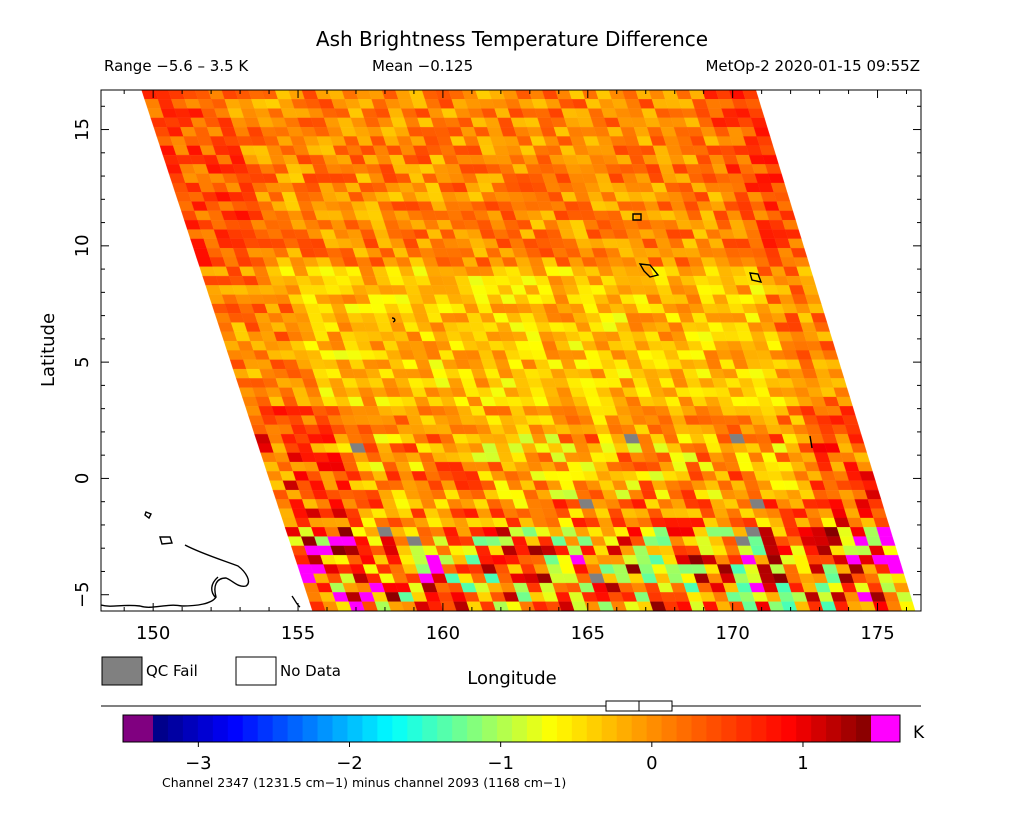 The width and height of the screenshot is (1024, 813). I want to click on x-tick-label: 160, so click(443, 633).